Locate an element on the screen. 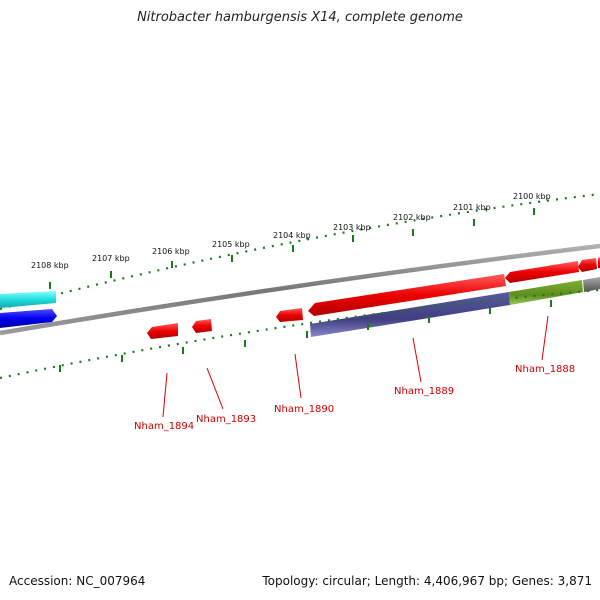  gene-red-small is located at coordinates (587, 265).